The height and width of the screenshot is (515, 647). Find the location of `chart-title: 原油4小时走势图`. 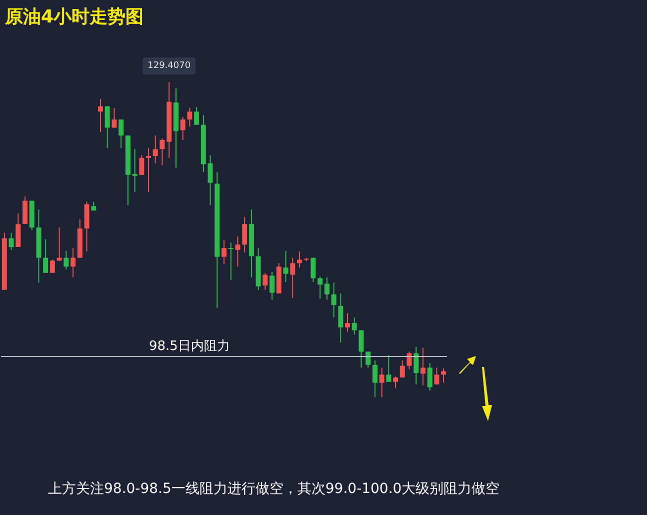

chart-title: 原油4小时走势图 is located at coordinates (74, 17).